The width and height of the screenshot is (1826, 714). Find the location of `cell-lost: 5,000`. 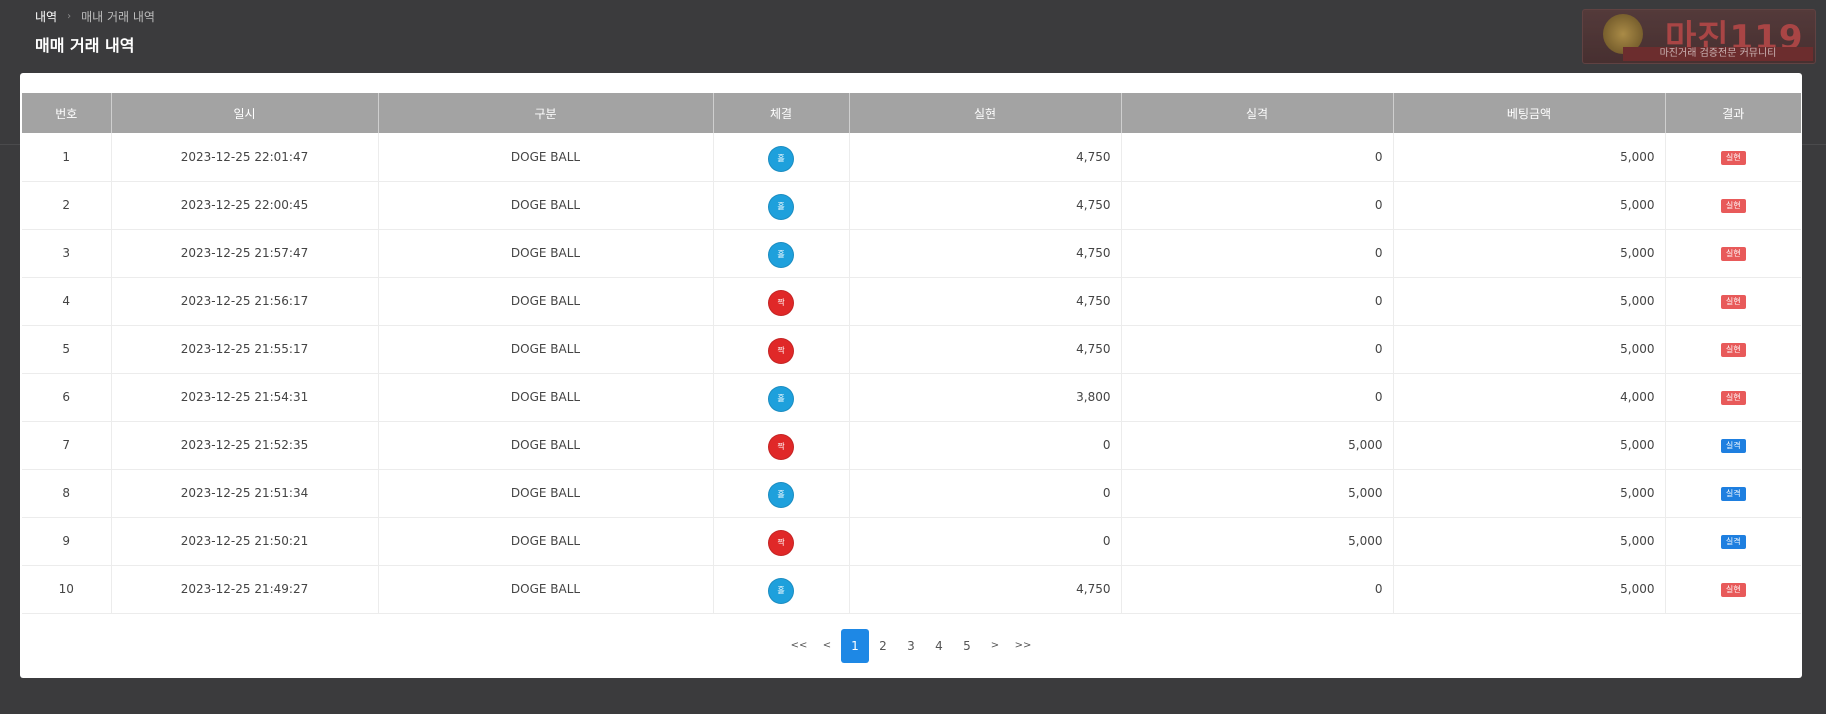

cell-lost: 5,000 is located at coordinates (1257, 541).